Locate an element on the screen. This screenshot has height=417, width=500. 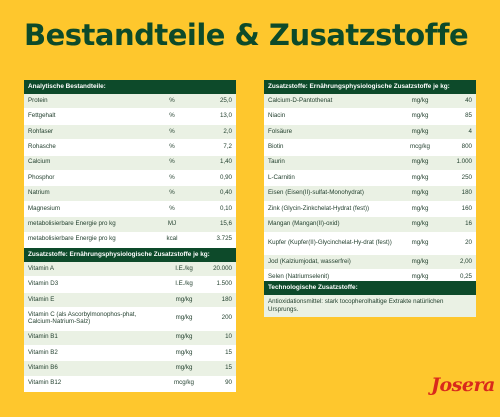
row-label: Vitamin B1 is located at coordinates (43, 337).